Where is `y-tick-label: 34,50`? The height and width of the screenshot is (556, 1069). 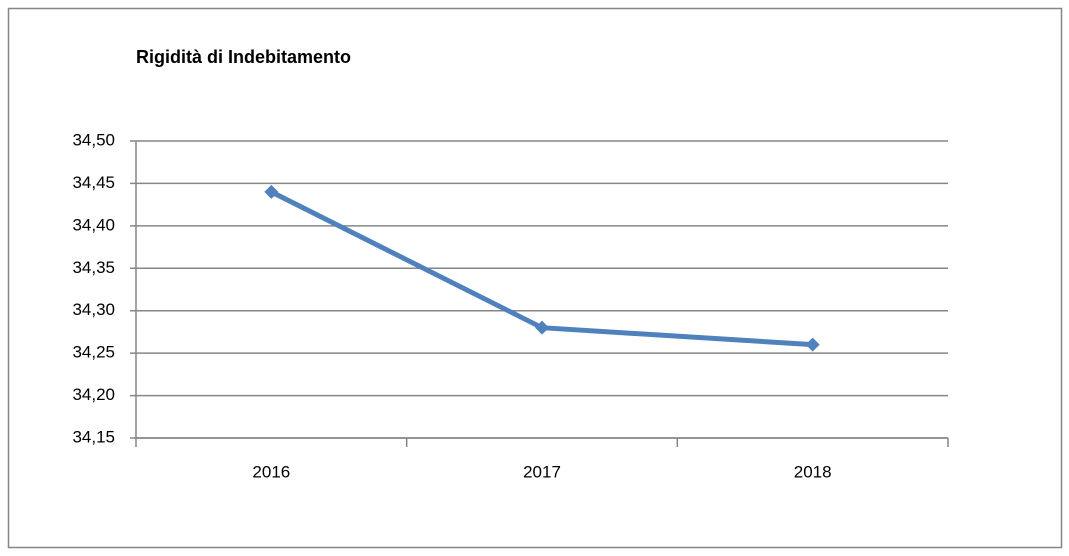
y-tick-label: 34,50 is located at coordinates (93, 139).